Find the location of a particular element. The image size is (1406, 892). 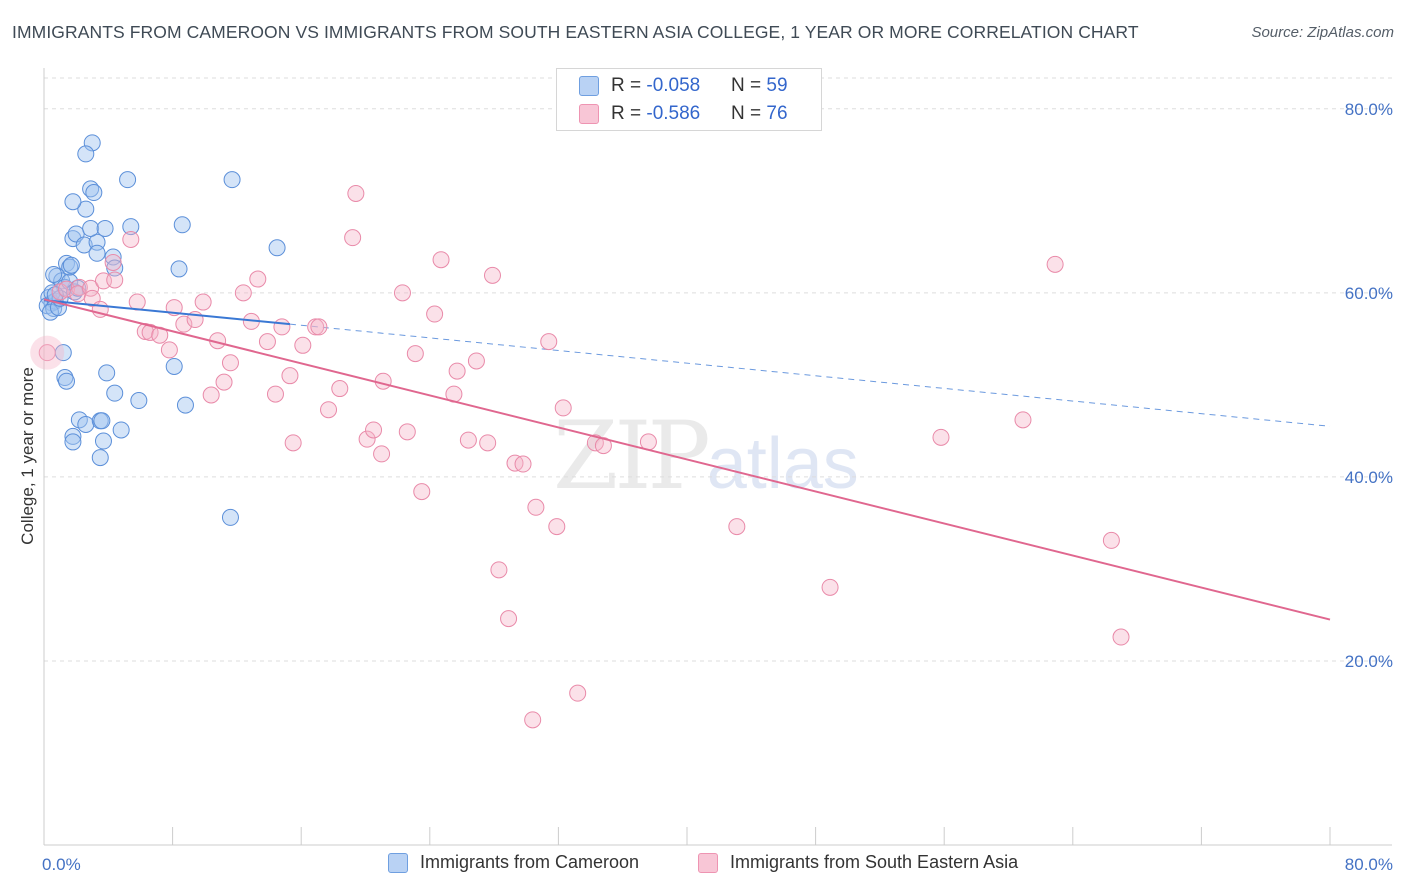

trend-cameroon is located at coordinates (167, 312).